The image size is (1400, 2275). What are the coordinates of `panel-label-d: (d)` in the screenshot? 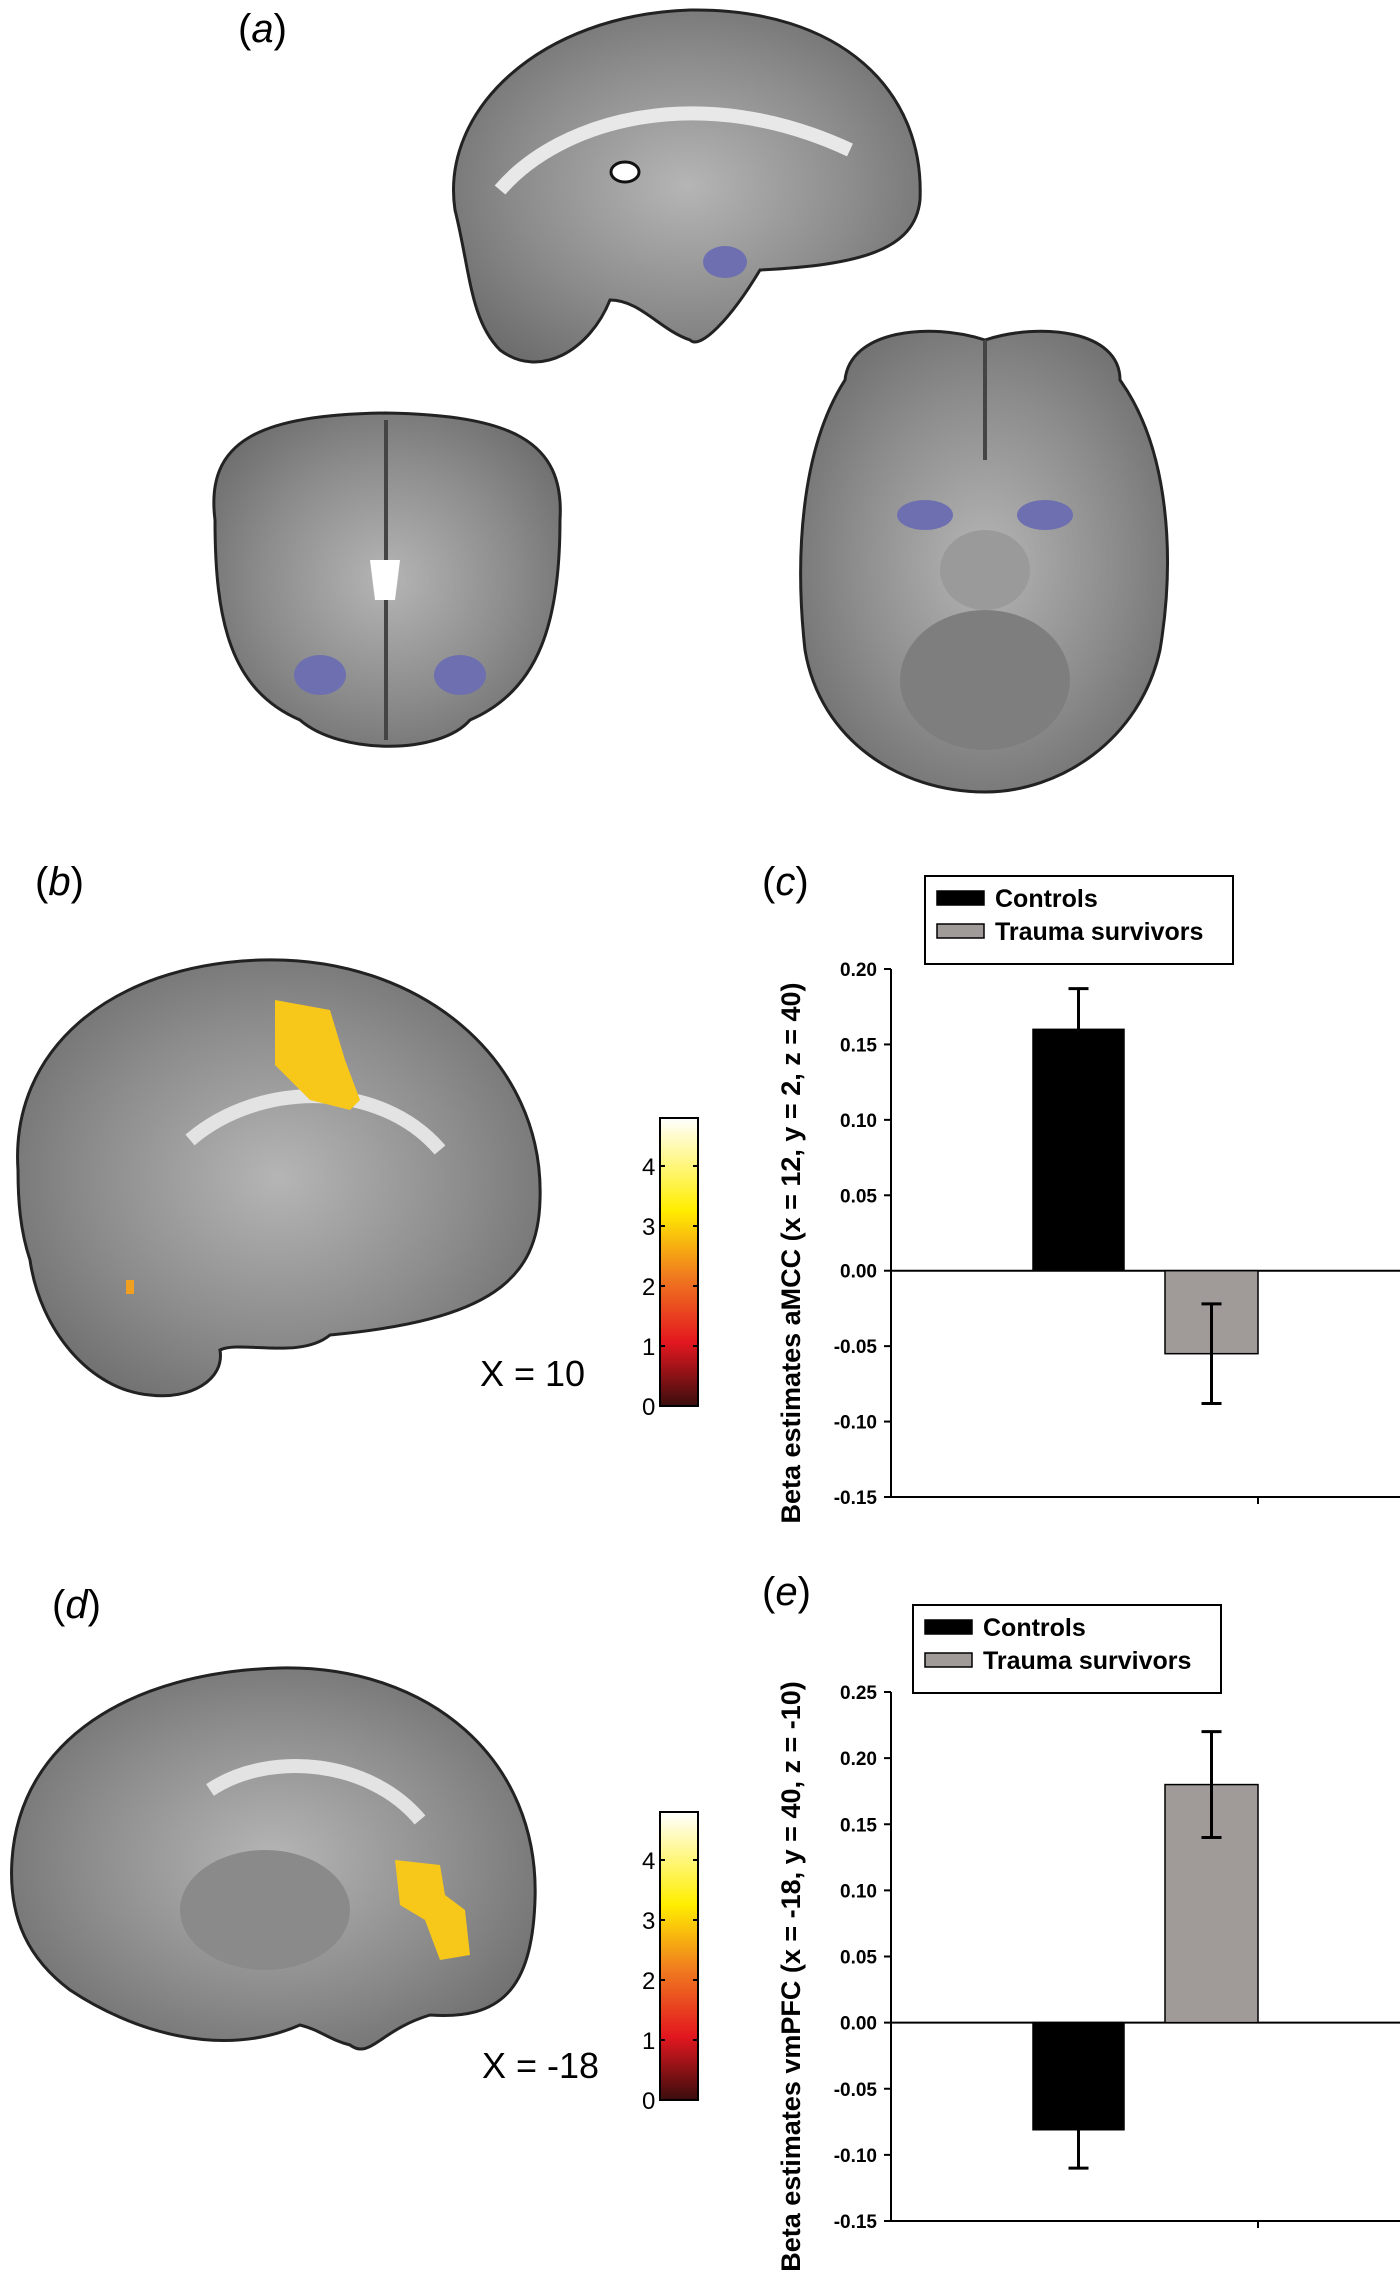 It's located at (76, 1605).